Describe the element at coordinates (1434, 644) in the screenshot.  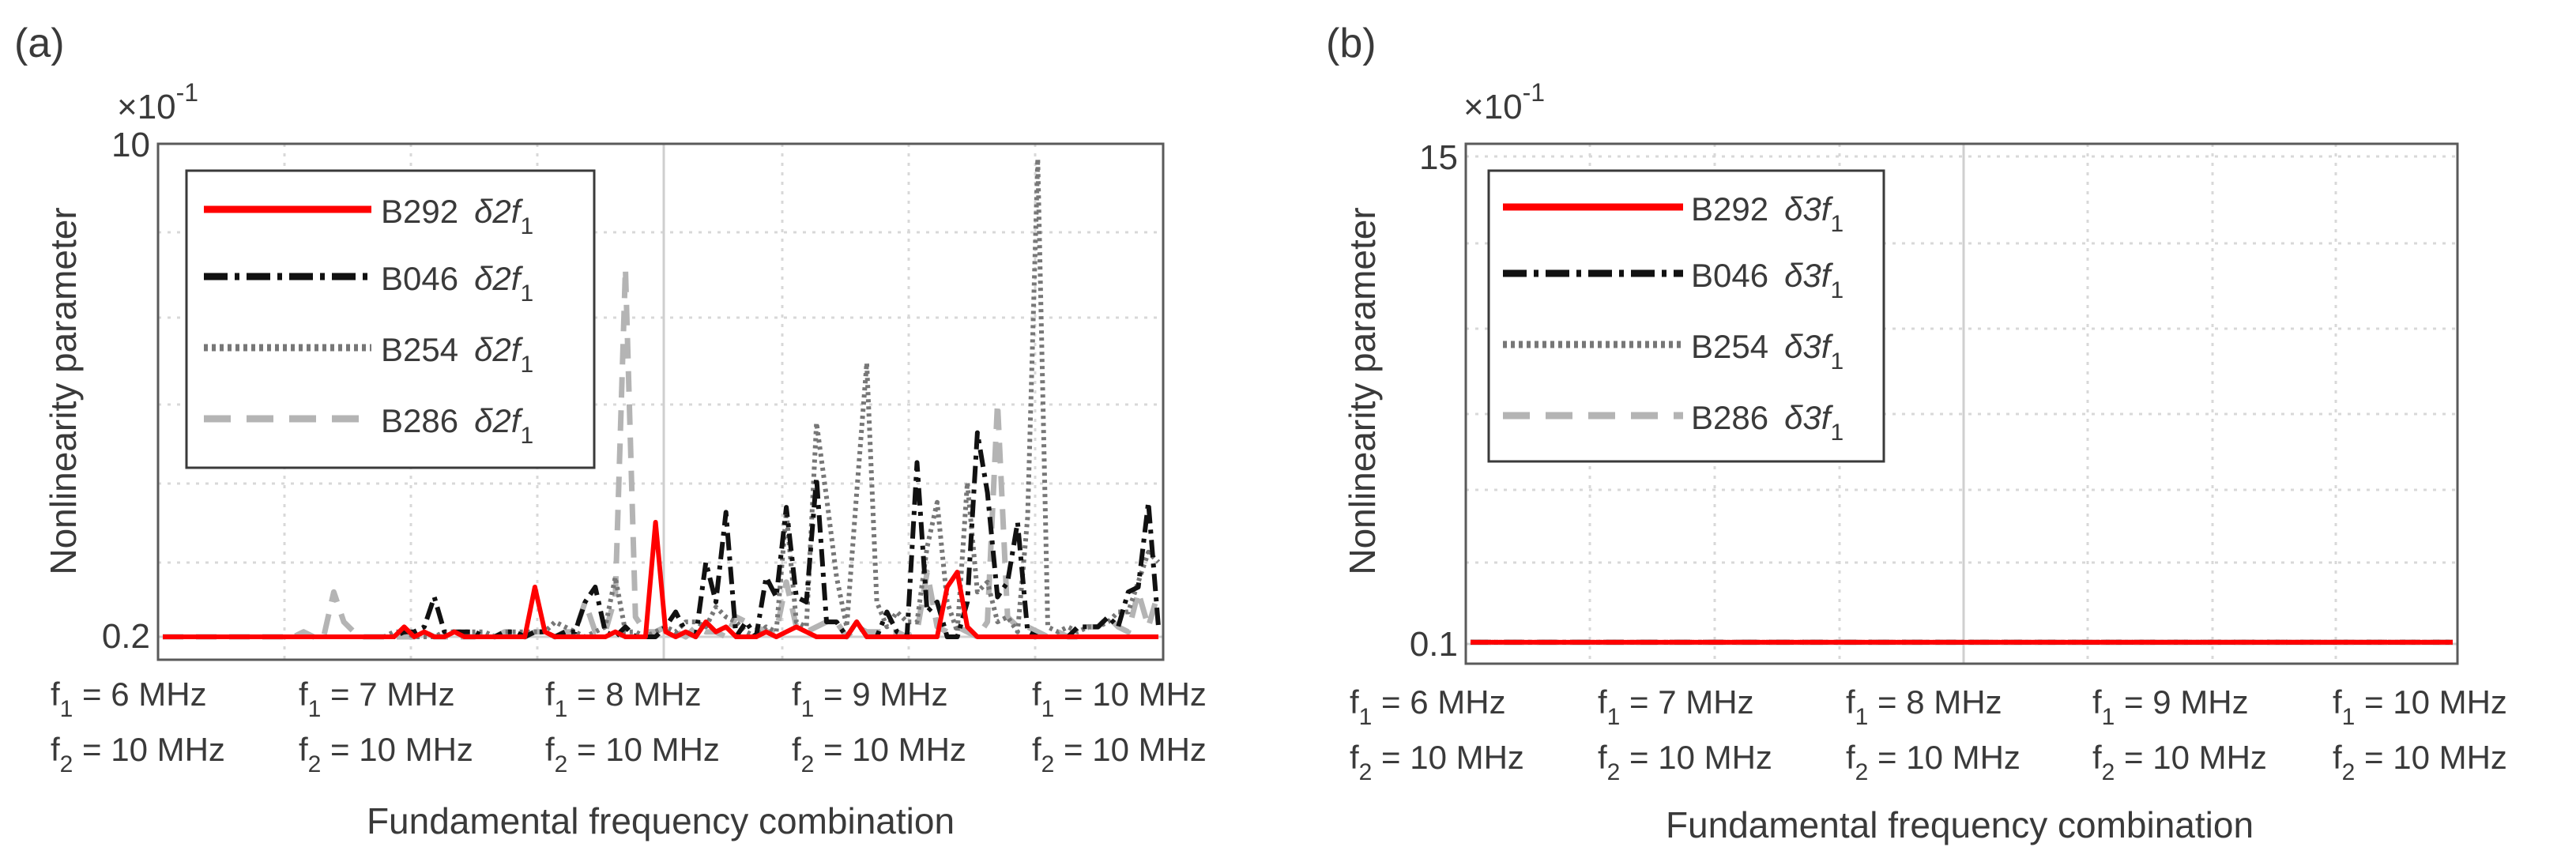
I see `panel-b-ytick-bottom: 0.1` at that location.